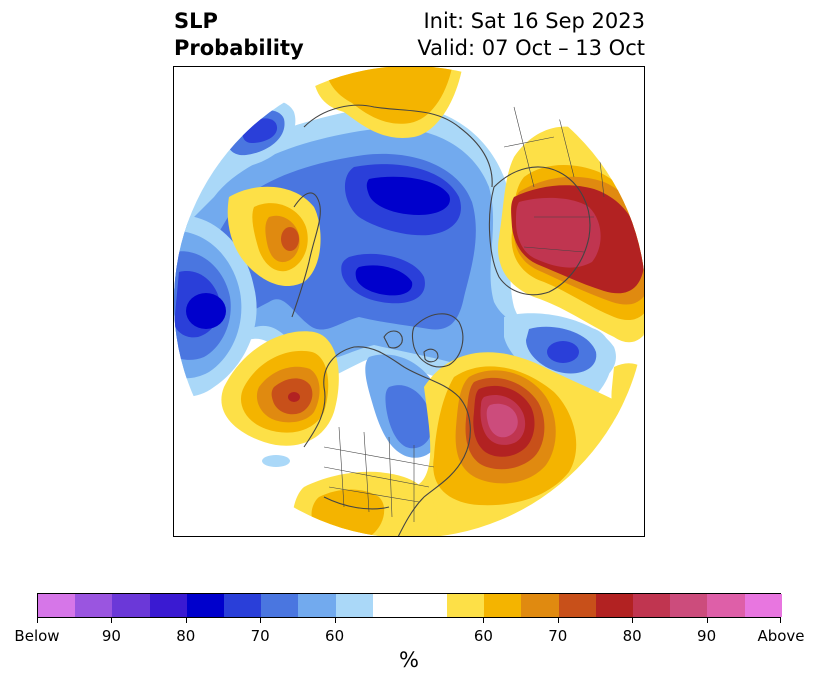 The height and width of the screenshot is (686, 819). I want to click on atl-low-dark, so click(563, 352).